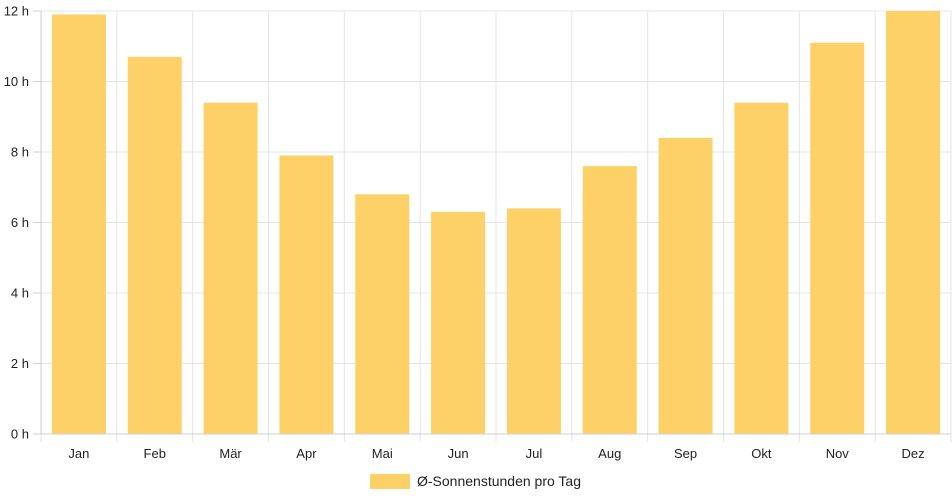 Image resolution: width=952 pixels, height=500 pixels. I want to click on y-tick-label: 4 h, so click(20, 293).